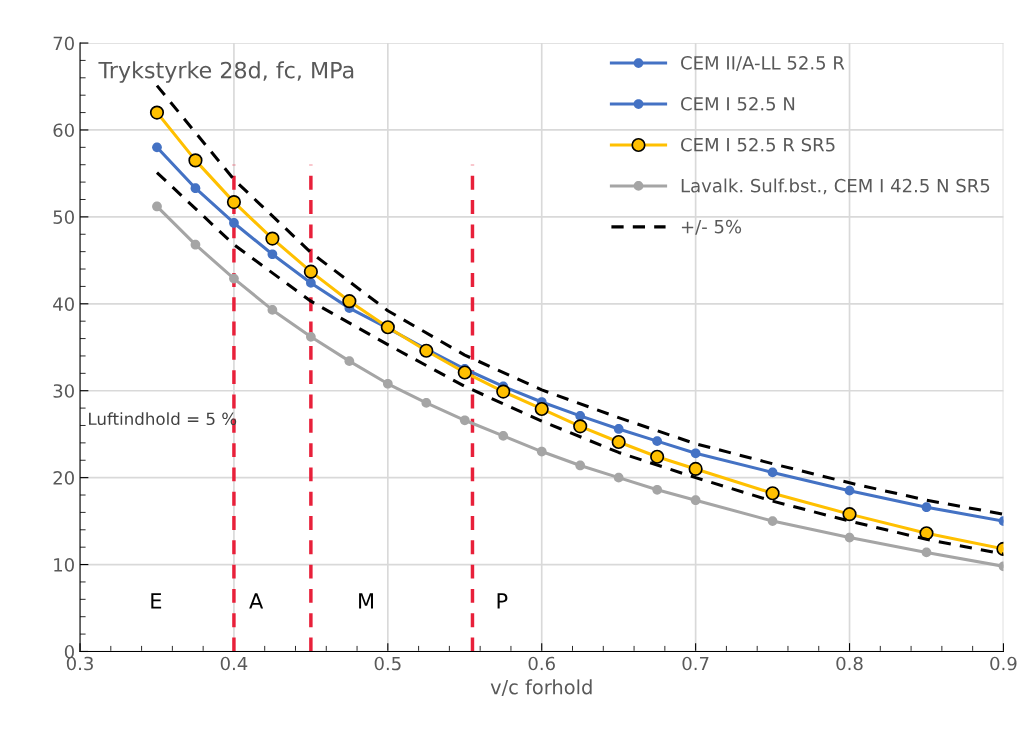  Describe the element at coordinates (758, 144) in the screenshot. I see `legend-label: CEM I 52.5 R SR5` at that location.